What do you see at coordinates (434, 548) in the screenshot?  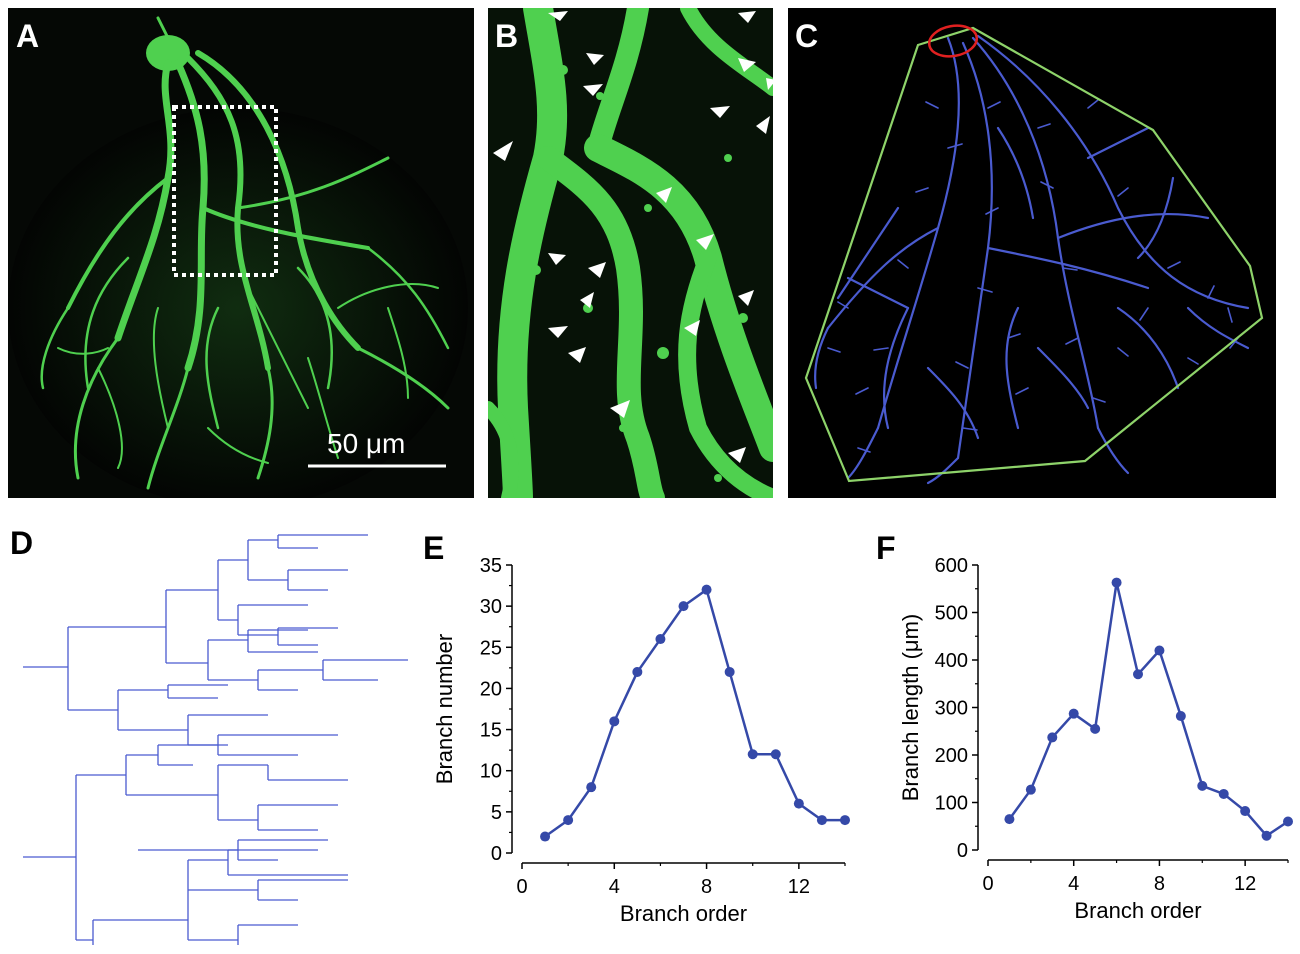 I see `panel-e-label: E` at bounding box center [434, 548].